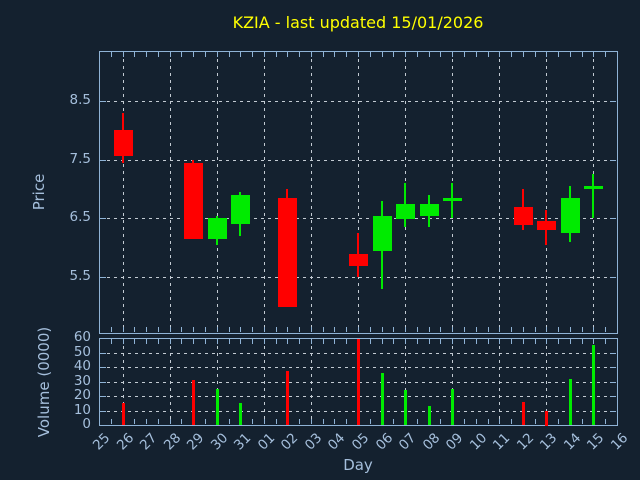 The image size is (640, 480). I want to click on volume-tick-label-40: 40, so click(82, 366).